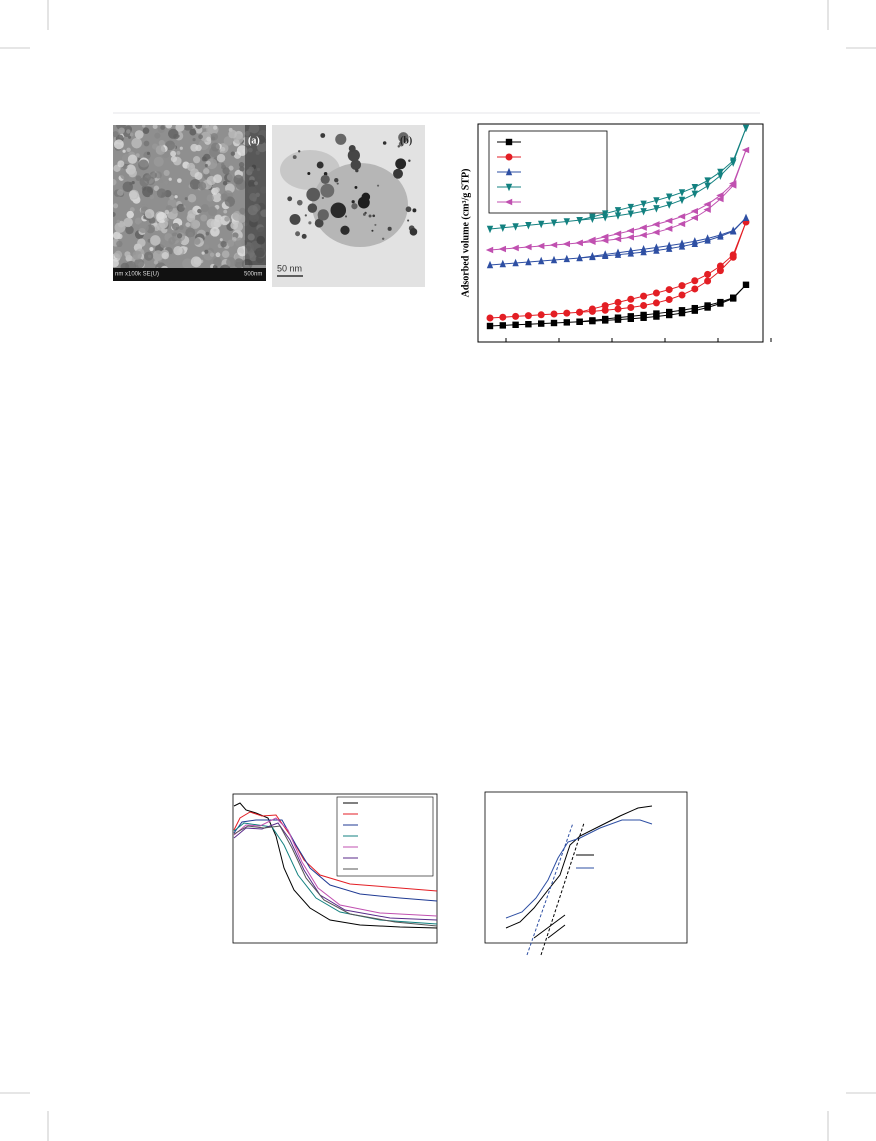 This screenshot has width=876, height=1141. I want to click on sem-scale: 500nm, so click(253, 275).